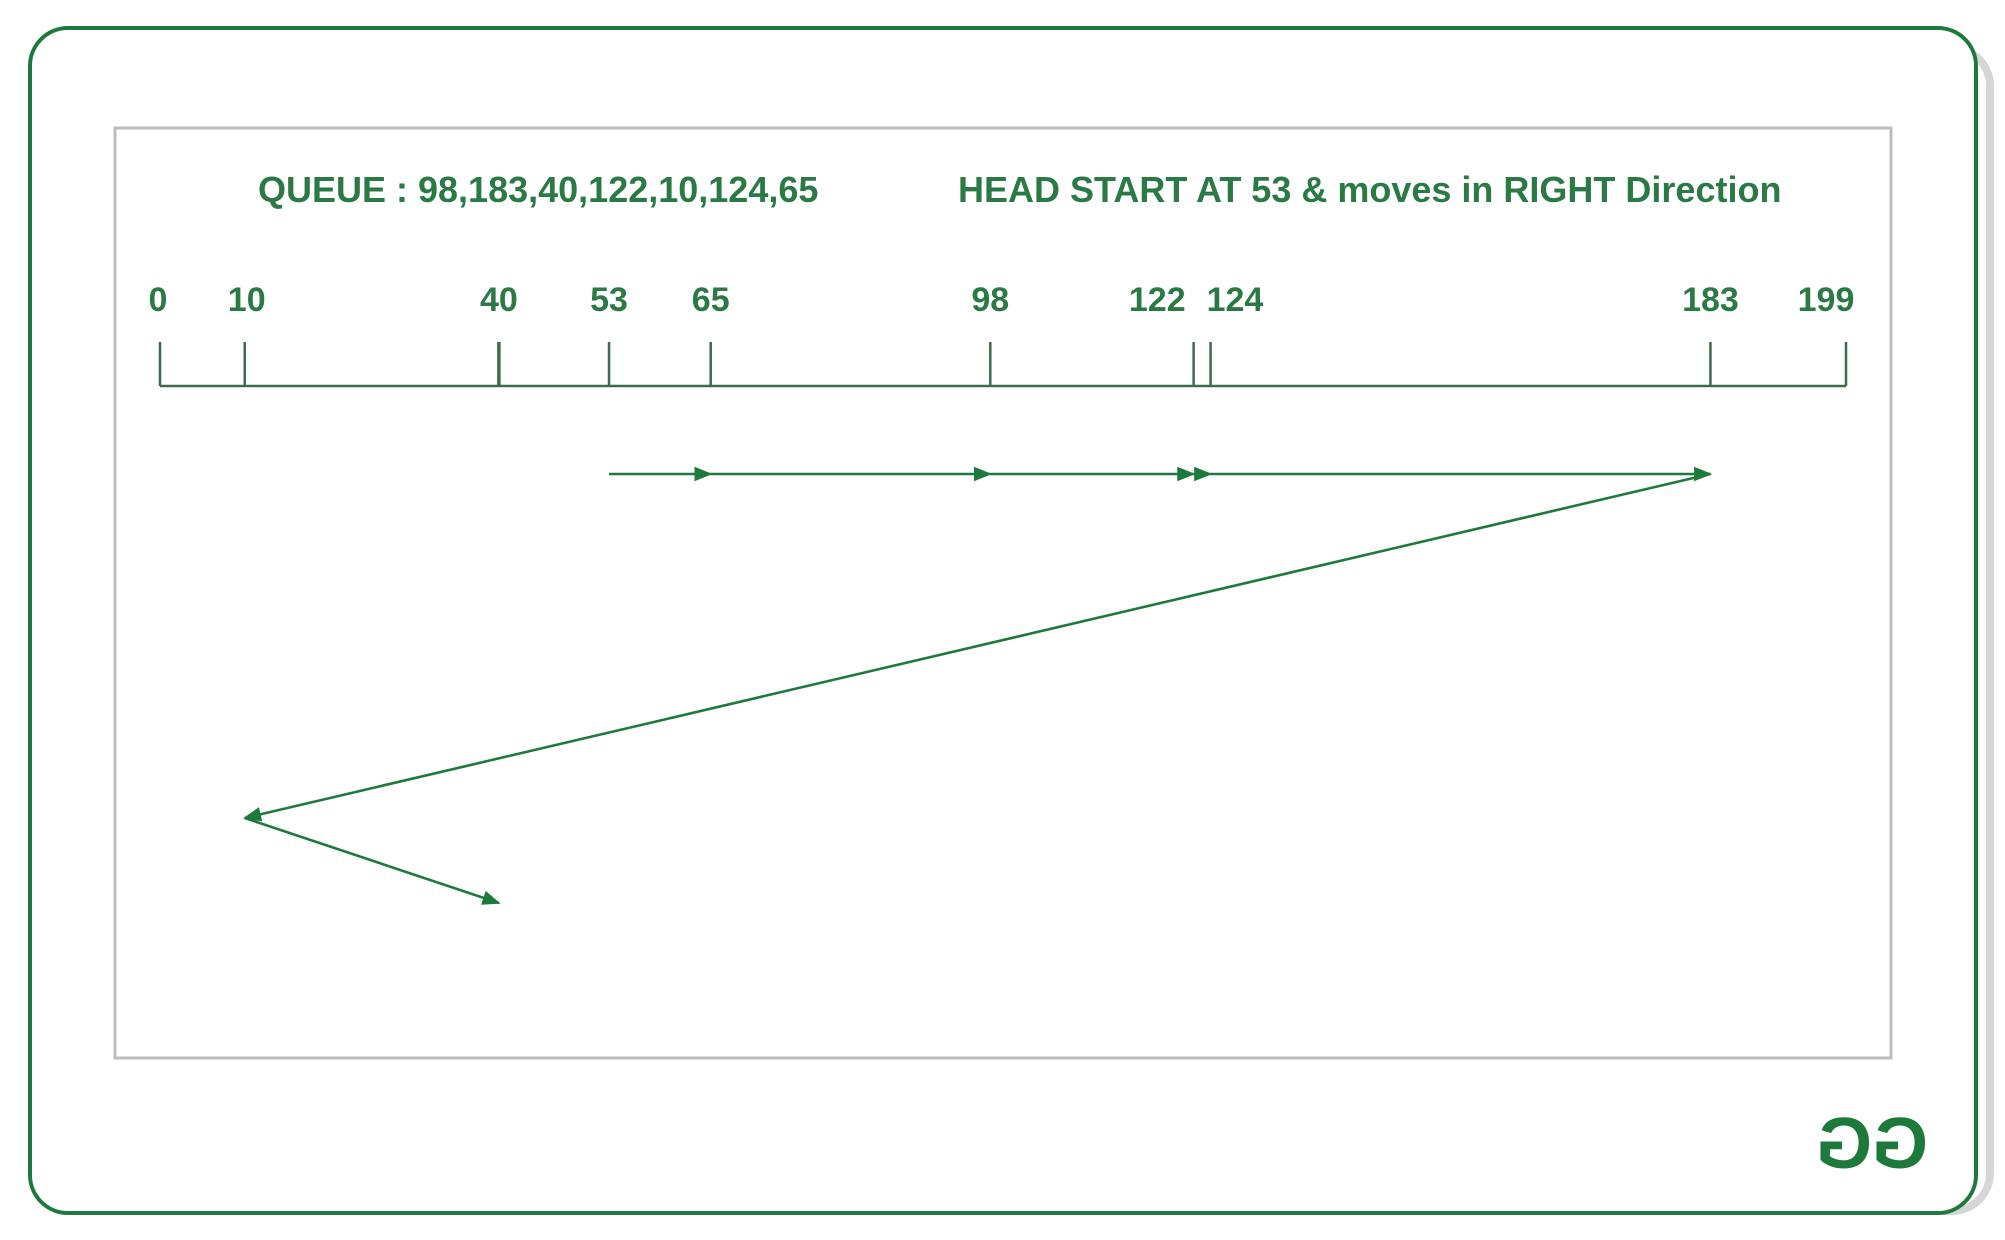 Image resolution: width=2005 pixels, height=1240 pixels. I want to click on tick-label-65: 65, so click(711, 300).